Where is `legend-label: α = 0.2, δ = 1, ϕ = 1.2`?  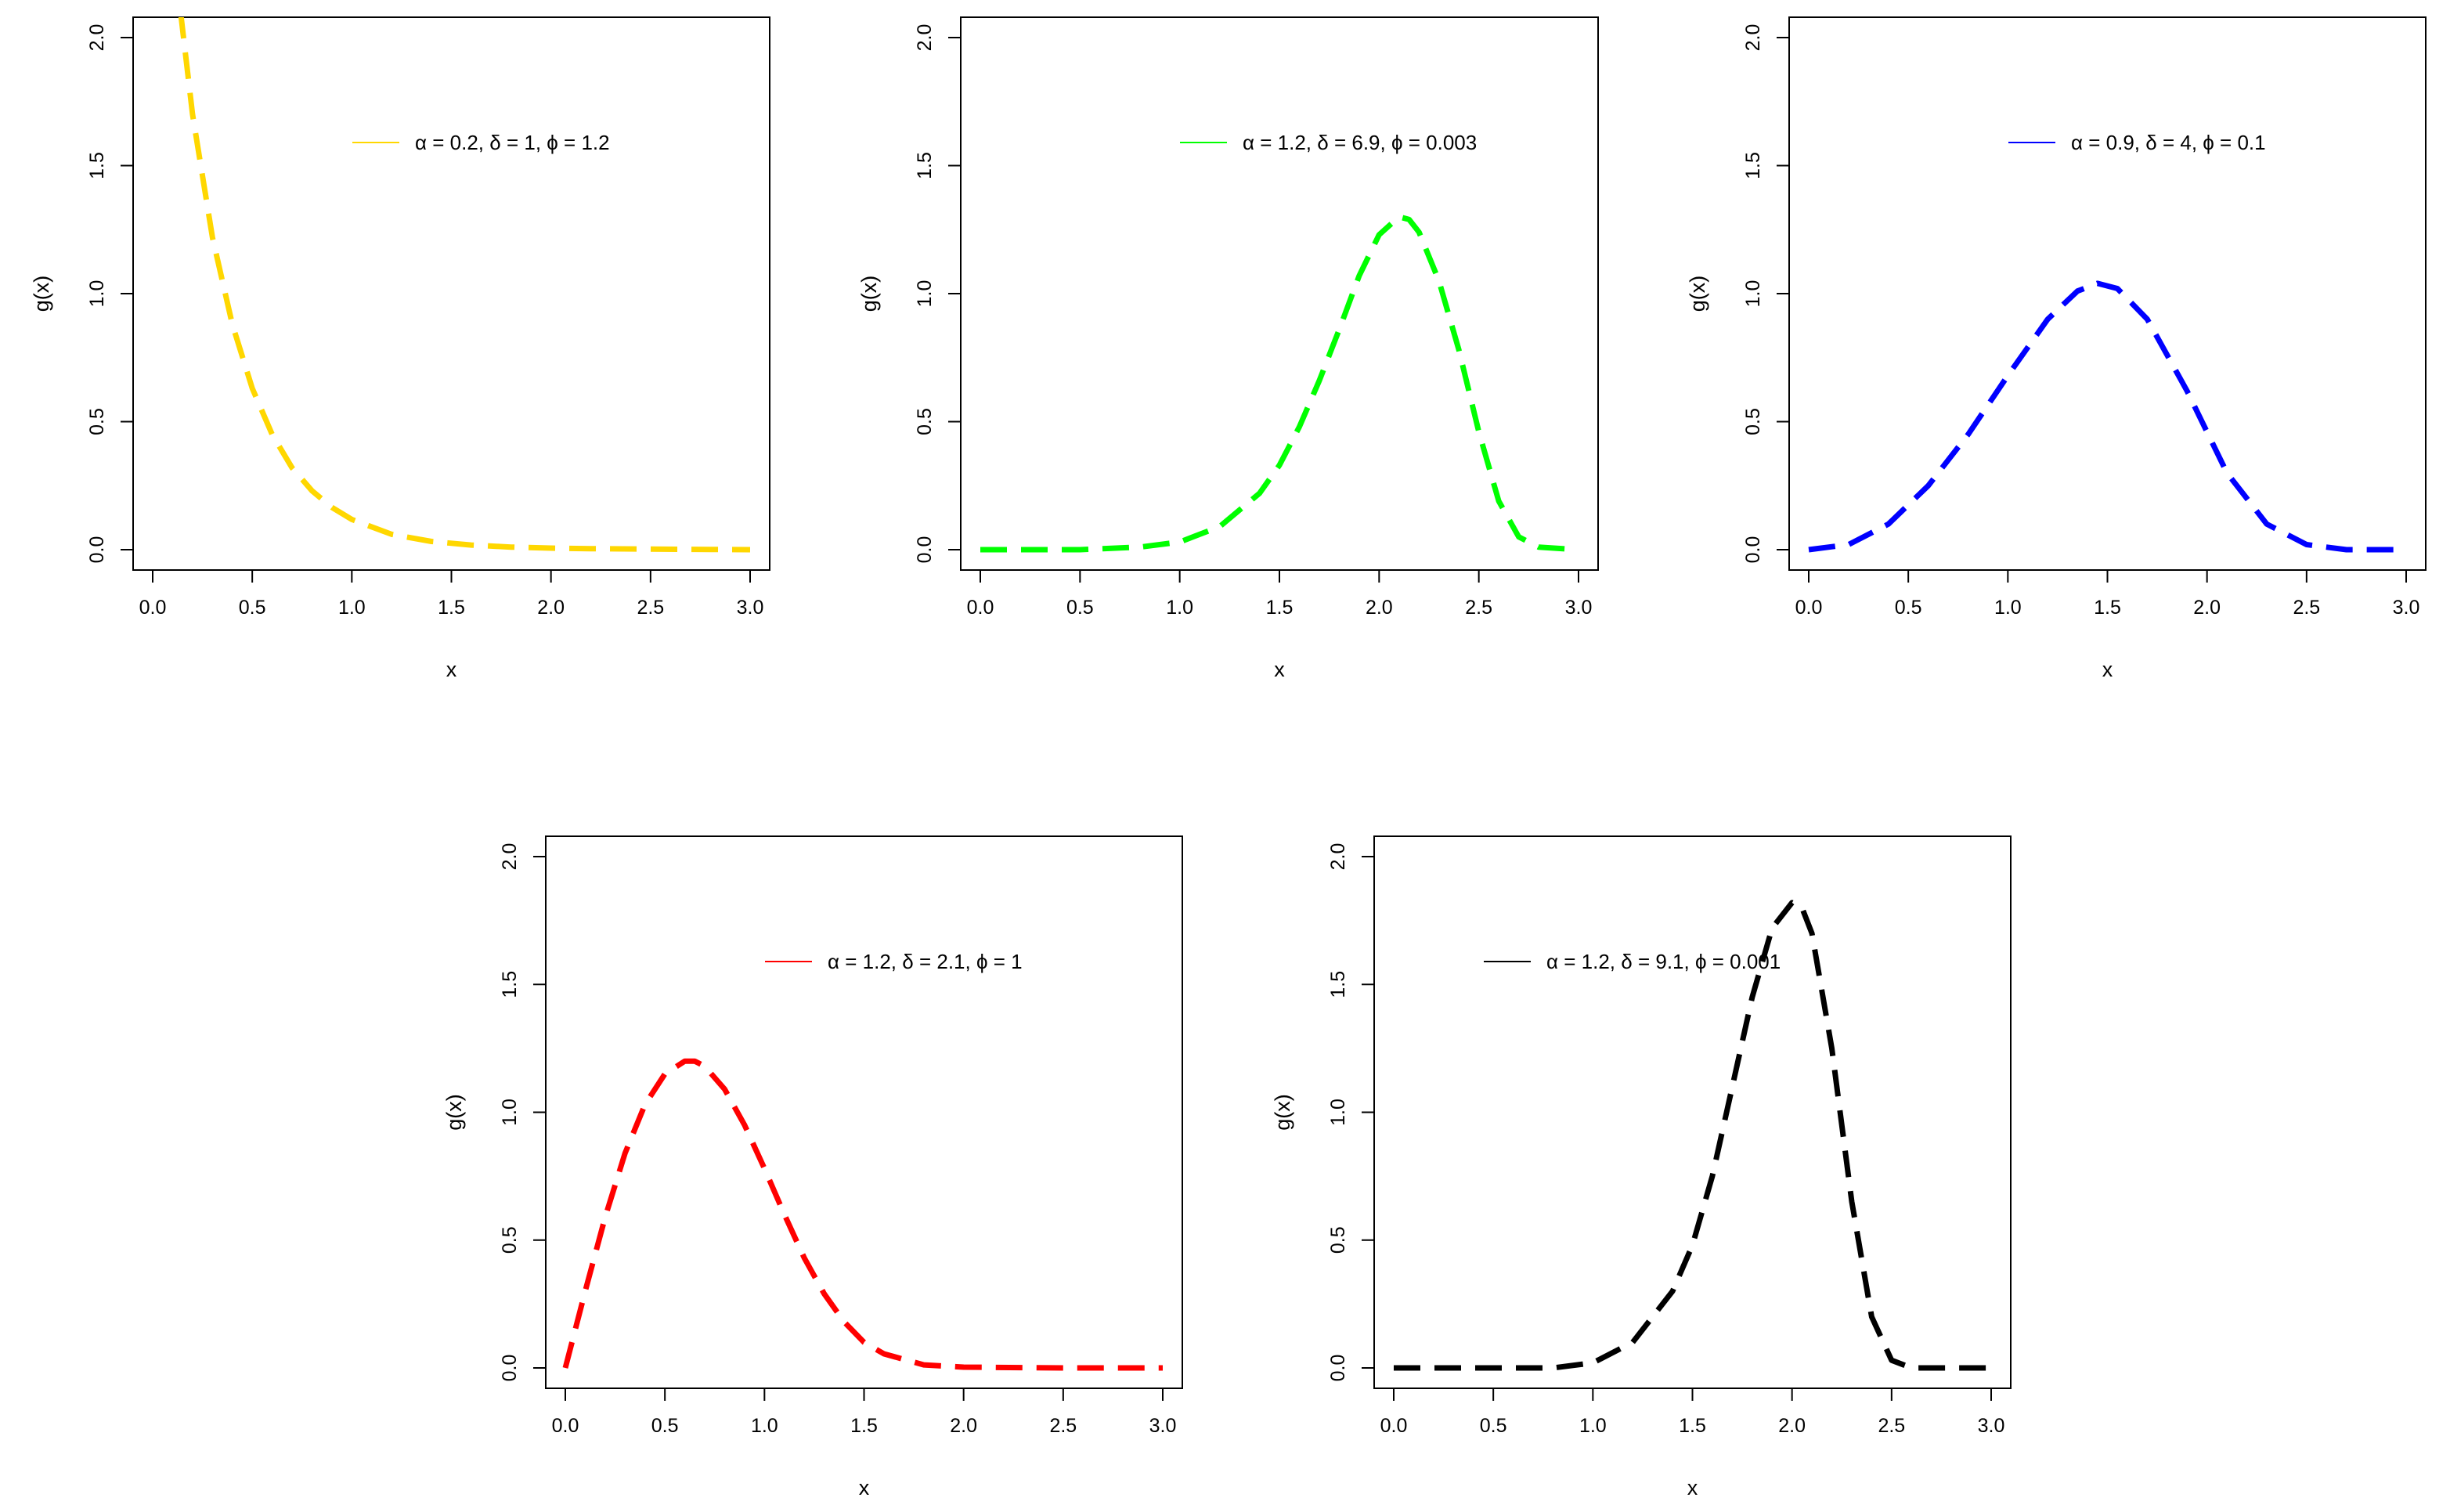
legend-label: α = 0.2, δ = 1, ϕ = 1.2 is located at coordinates (513, 142).